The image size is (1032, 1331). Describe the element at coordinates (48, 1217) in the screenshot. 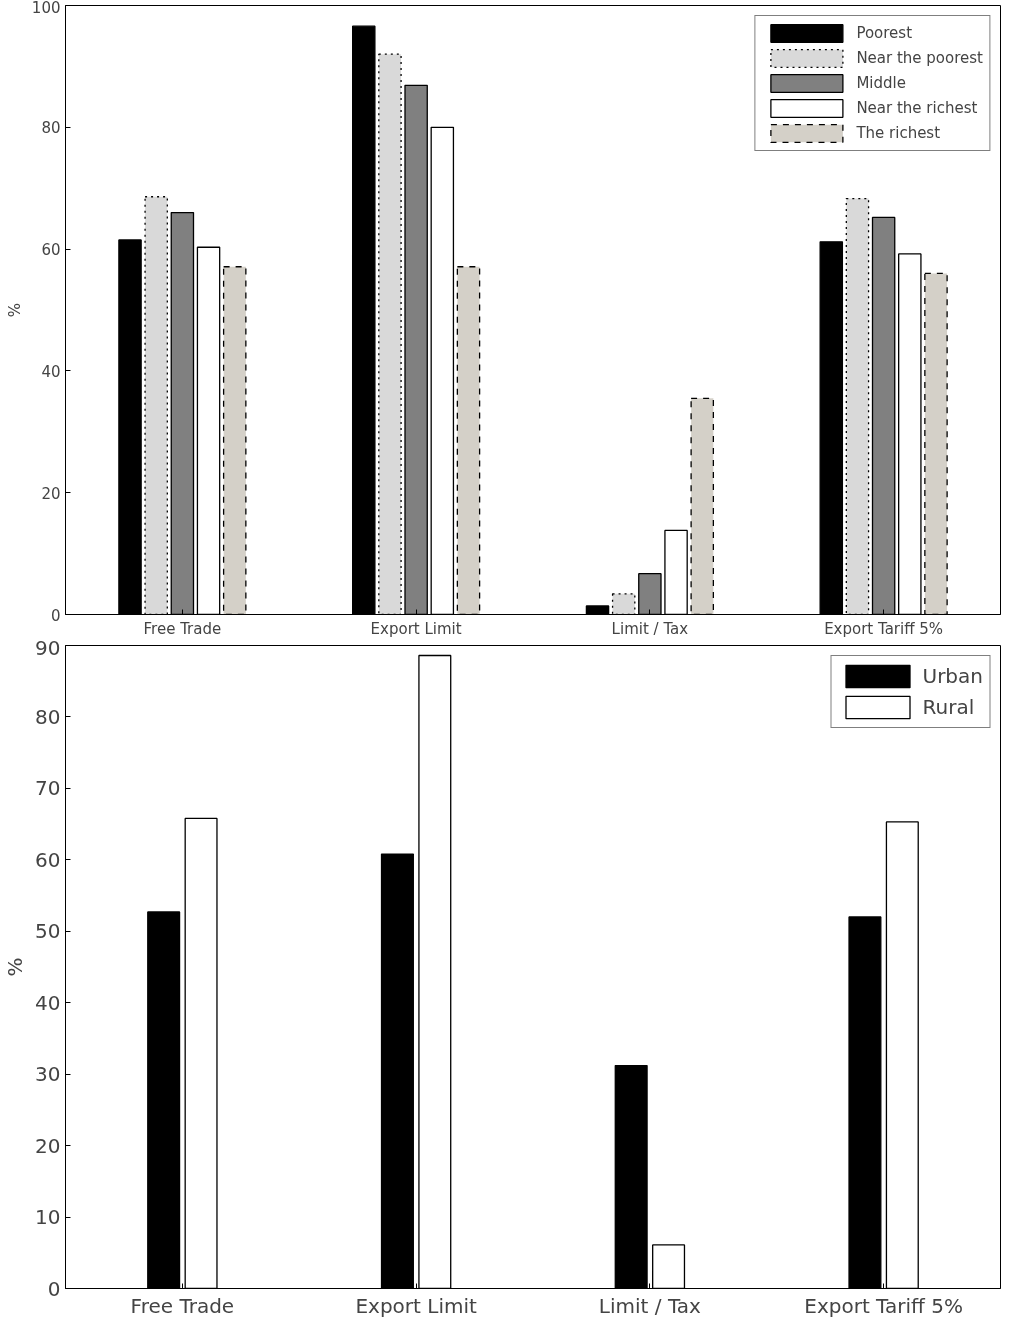

I see `y-tick-label: 10` at that location.